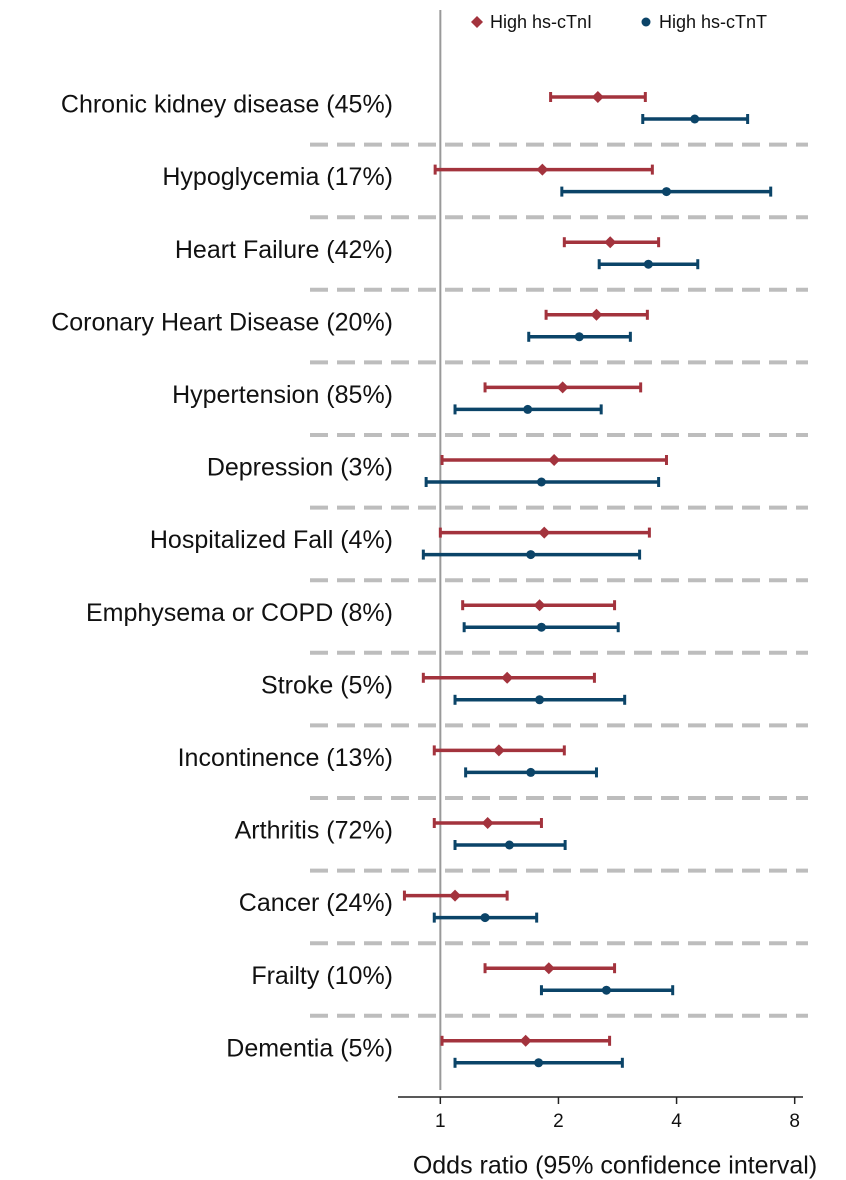 The height and width of the screenshot is (1180, 846). What do you see at coordinates (239, 613) in the screenshot?
I see `category-label: Emphysema or COPD (8%)` at bounding box center [239, 613].